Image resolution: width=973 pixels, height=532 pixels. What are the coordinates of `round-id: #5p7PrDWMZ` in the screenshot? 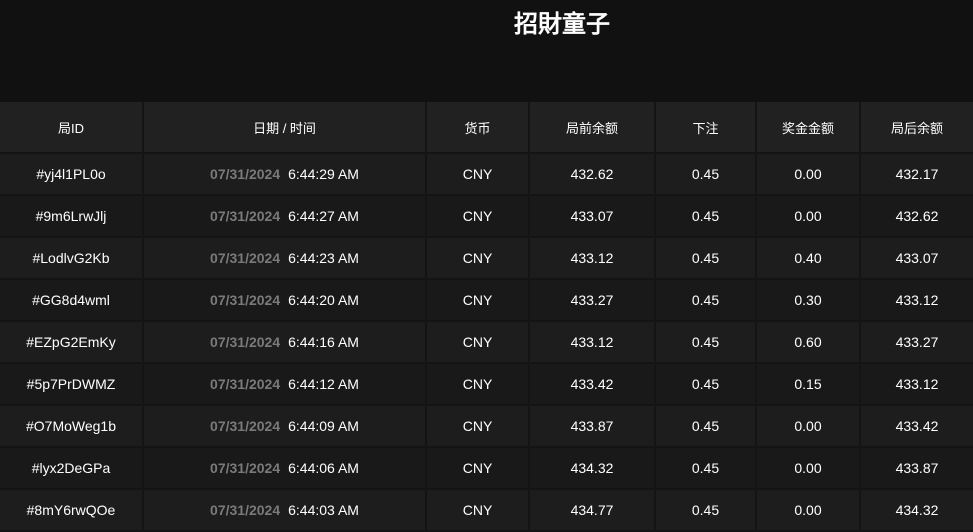 It's located at (72, 385).